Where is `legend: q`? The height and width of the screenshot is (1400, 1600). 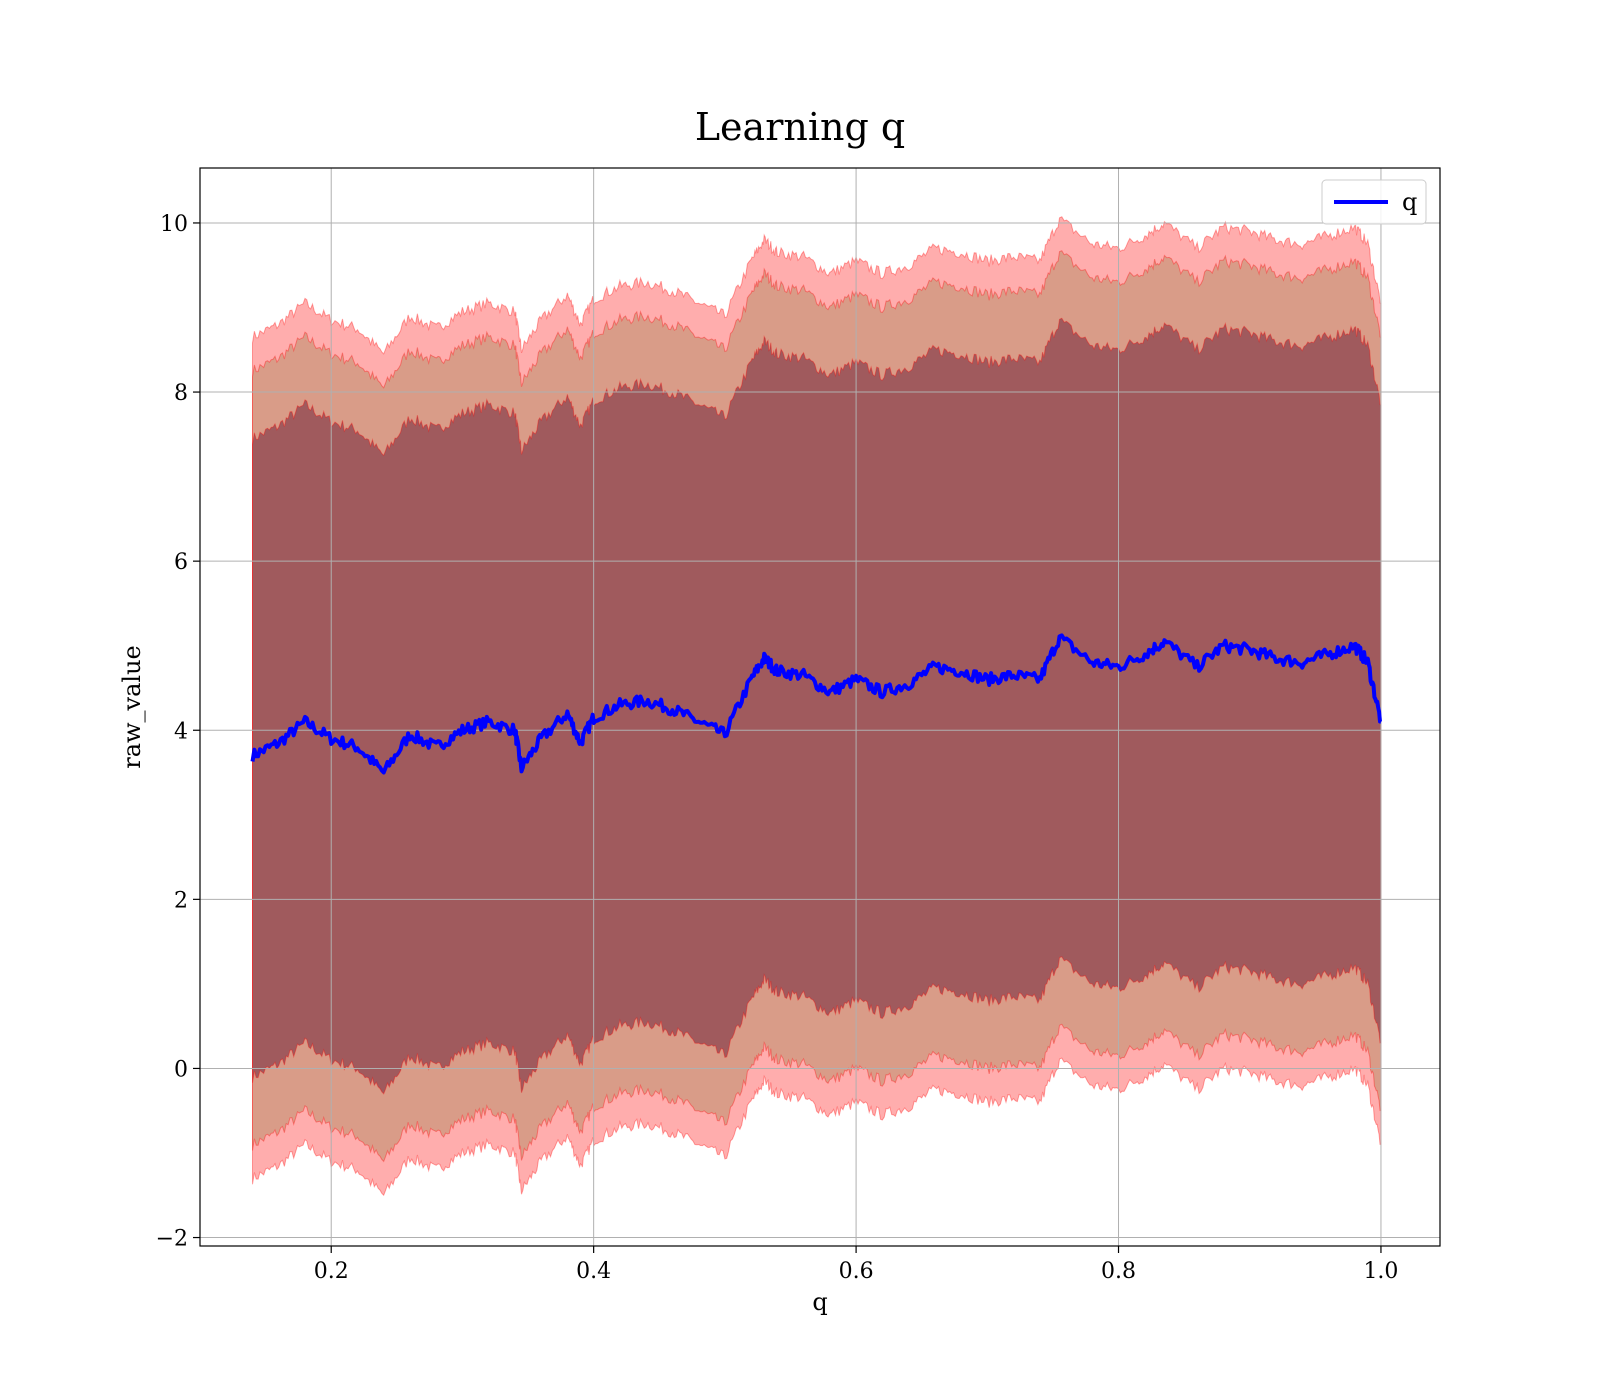
legend: q is located at coordinates (1374, 202).